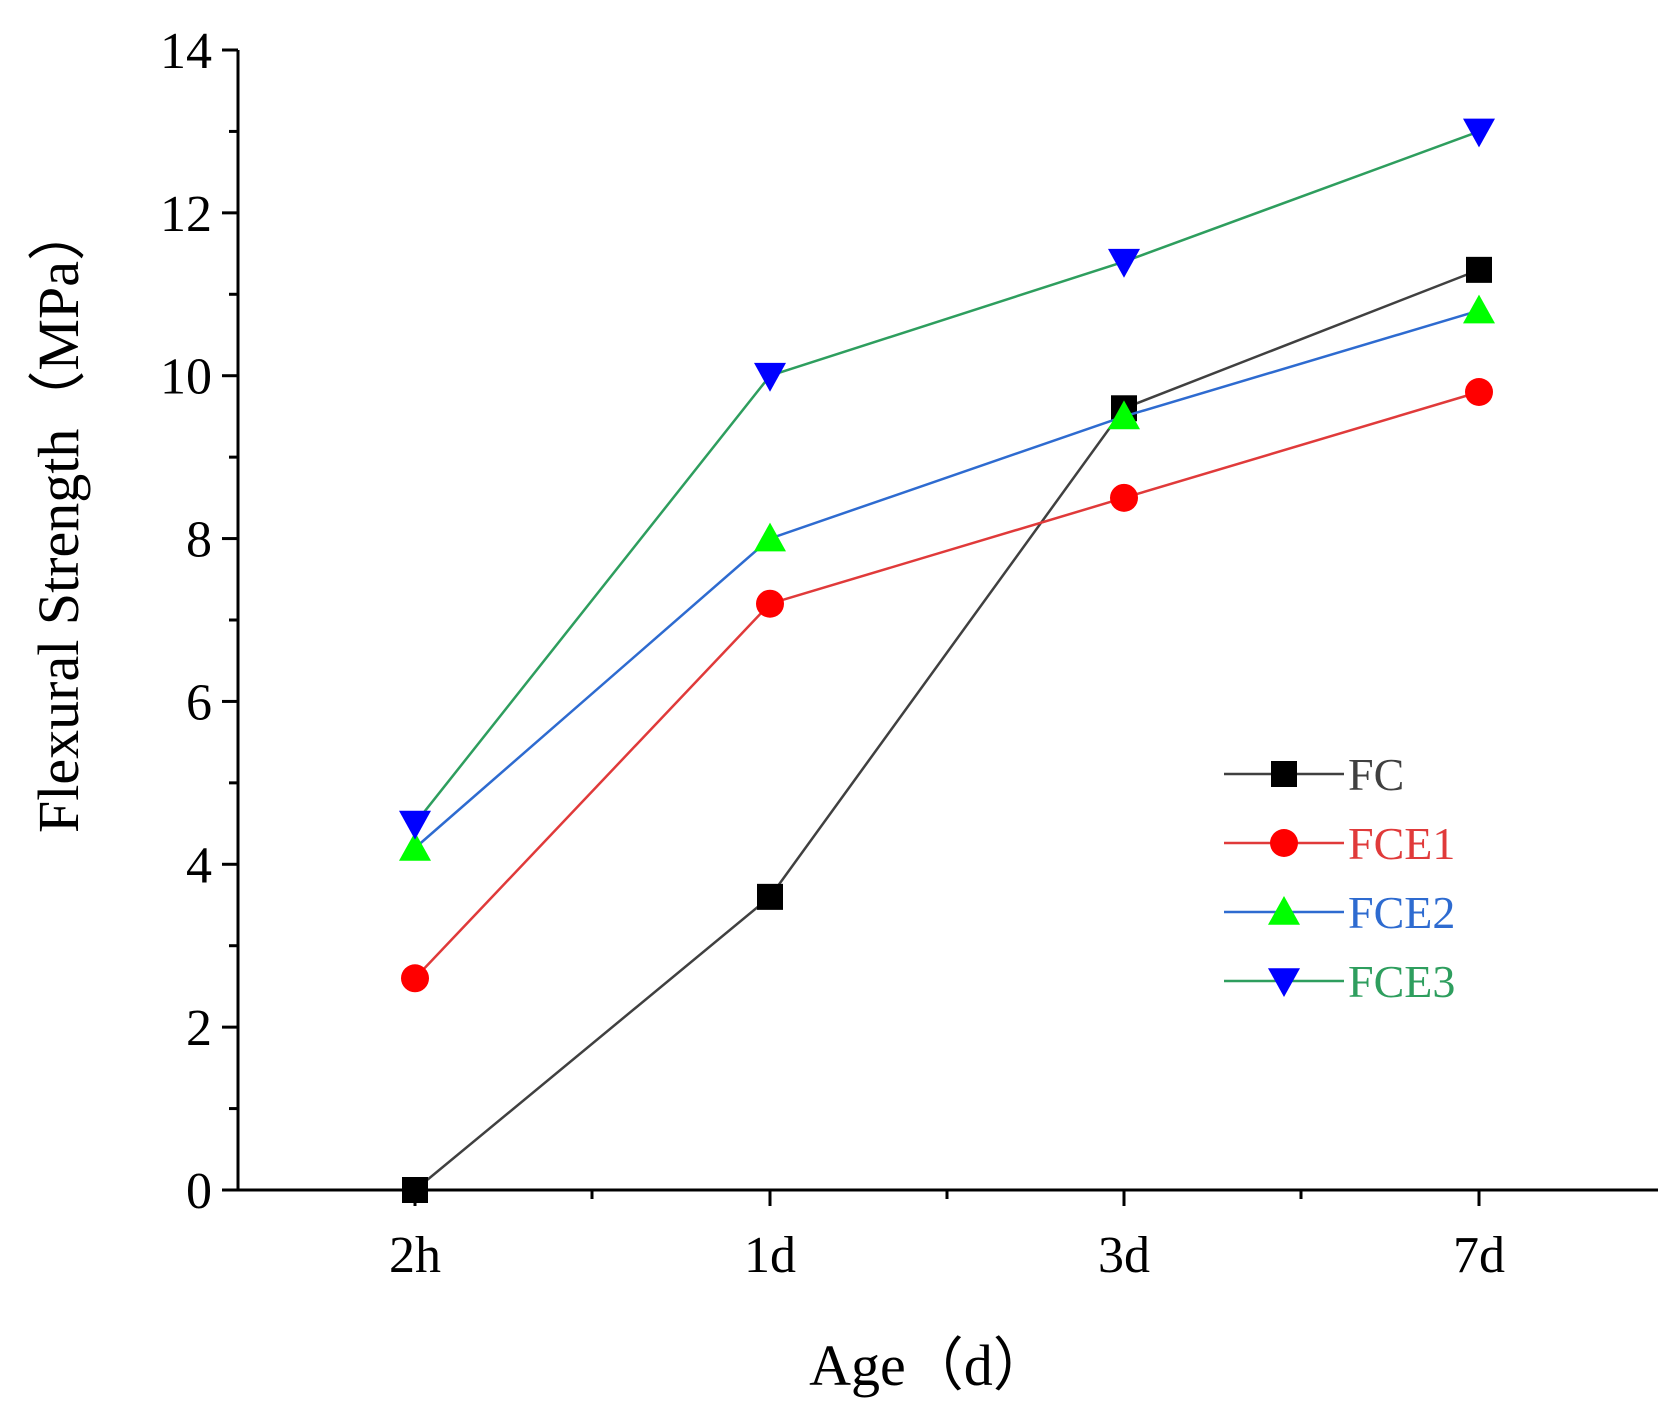 This screenshot has height=1411, width=1673. What do you see at coordinates (1401, 912) in the screenshot?
I see `legend-label-fce2: FCE2` at bounding box center [1401, 912].